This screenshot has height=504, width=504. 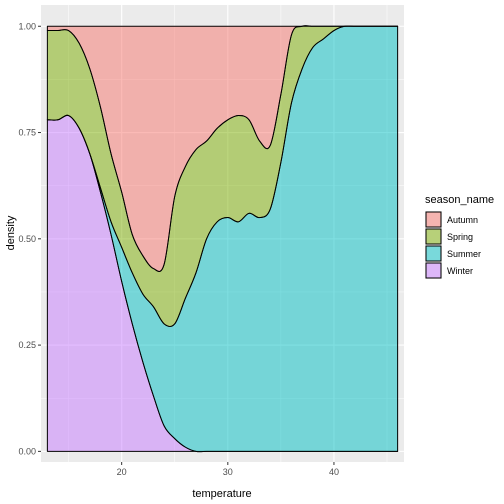 I want to click on legend-label-winter: Winter, so click(x=460, y=271).